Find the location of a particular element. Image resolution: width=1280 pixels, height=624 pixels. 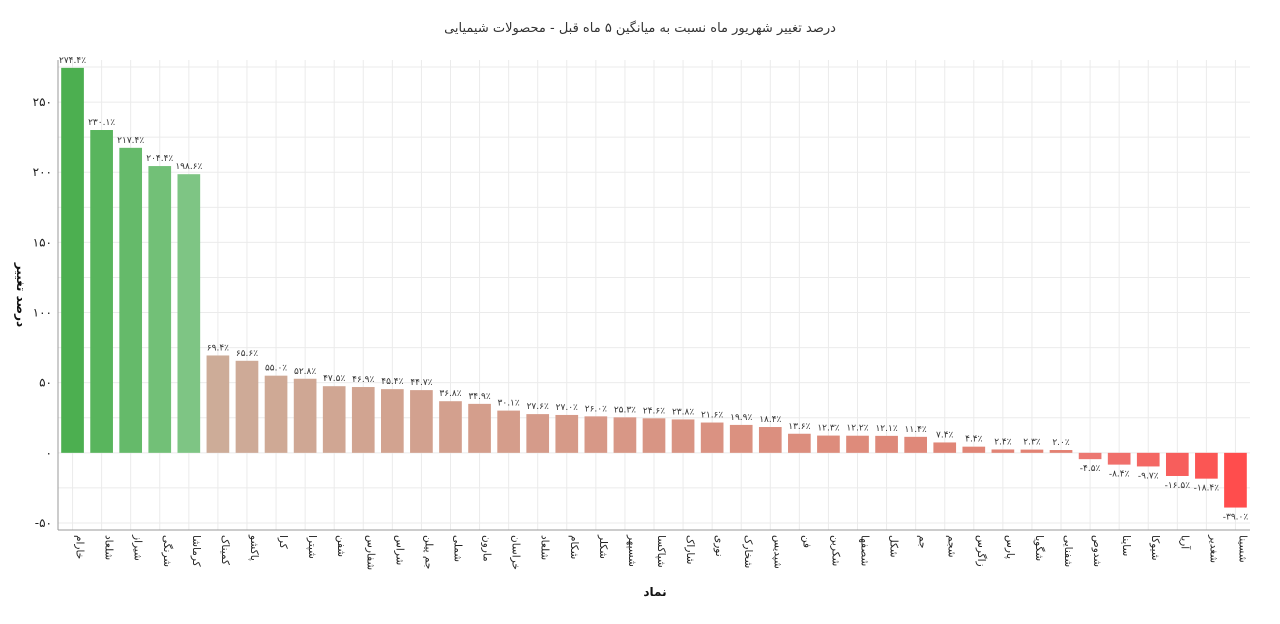

data-label: ۴.۴٪ is located at coordinates (974, 440).